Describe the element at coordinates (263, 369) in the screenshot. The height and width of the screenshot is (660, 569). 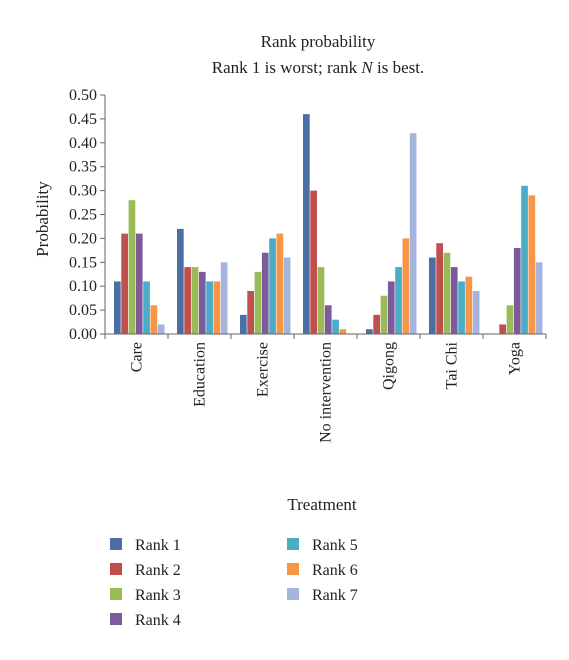
I see `x-category-label: Exercise` at that location.